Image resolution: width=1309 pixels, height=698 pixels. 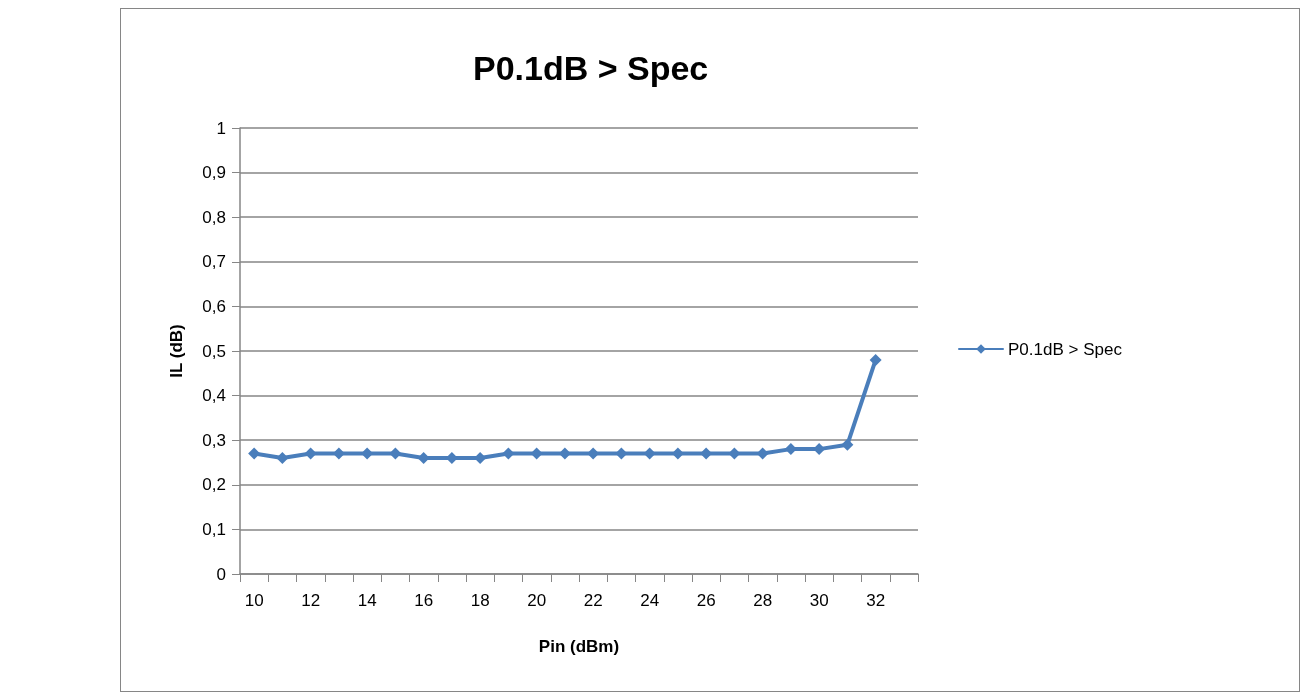 I want to click on x-tick-label: 14, so click(x=367, y=600).